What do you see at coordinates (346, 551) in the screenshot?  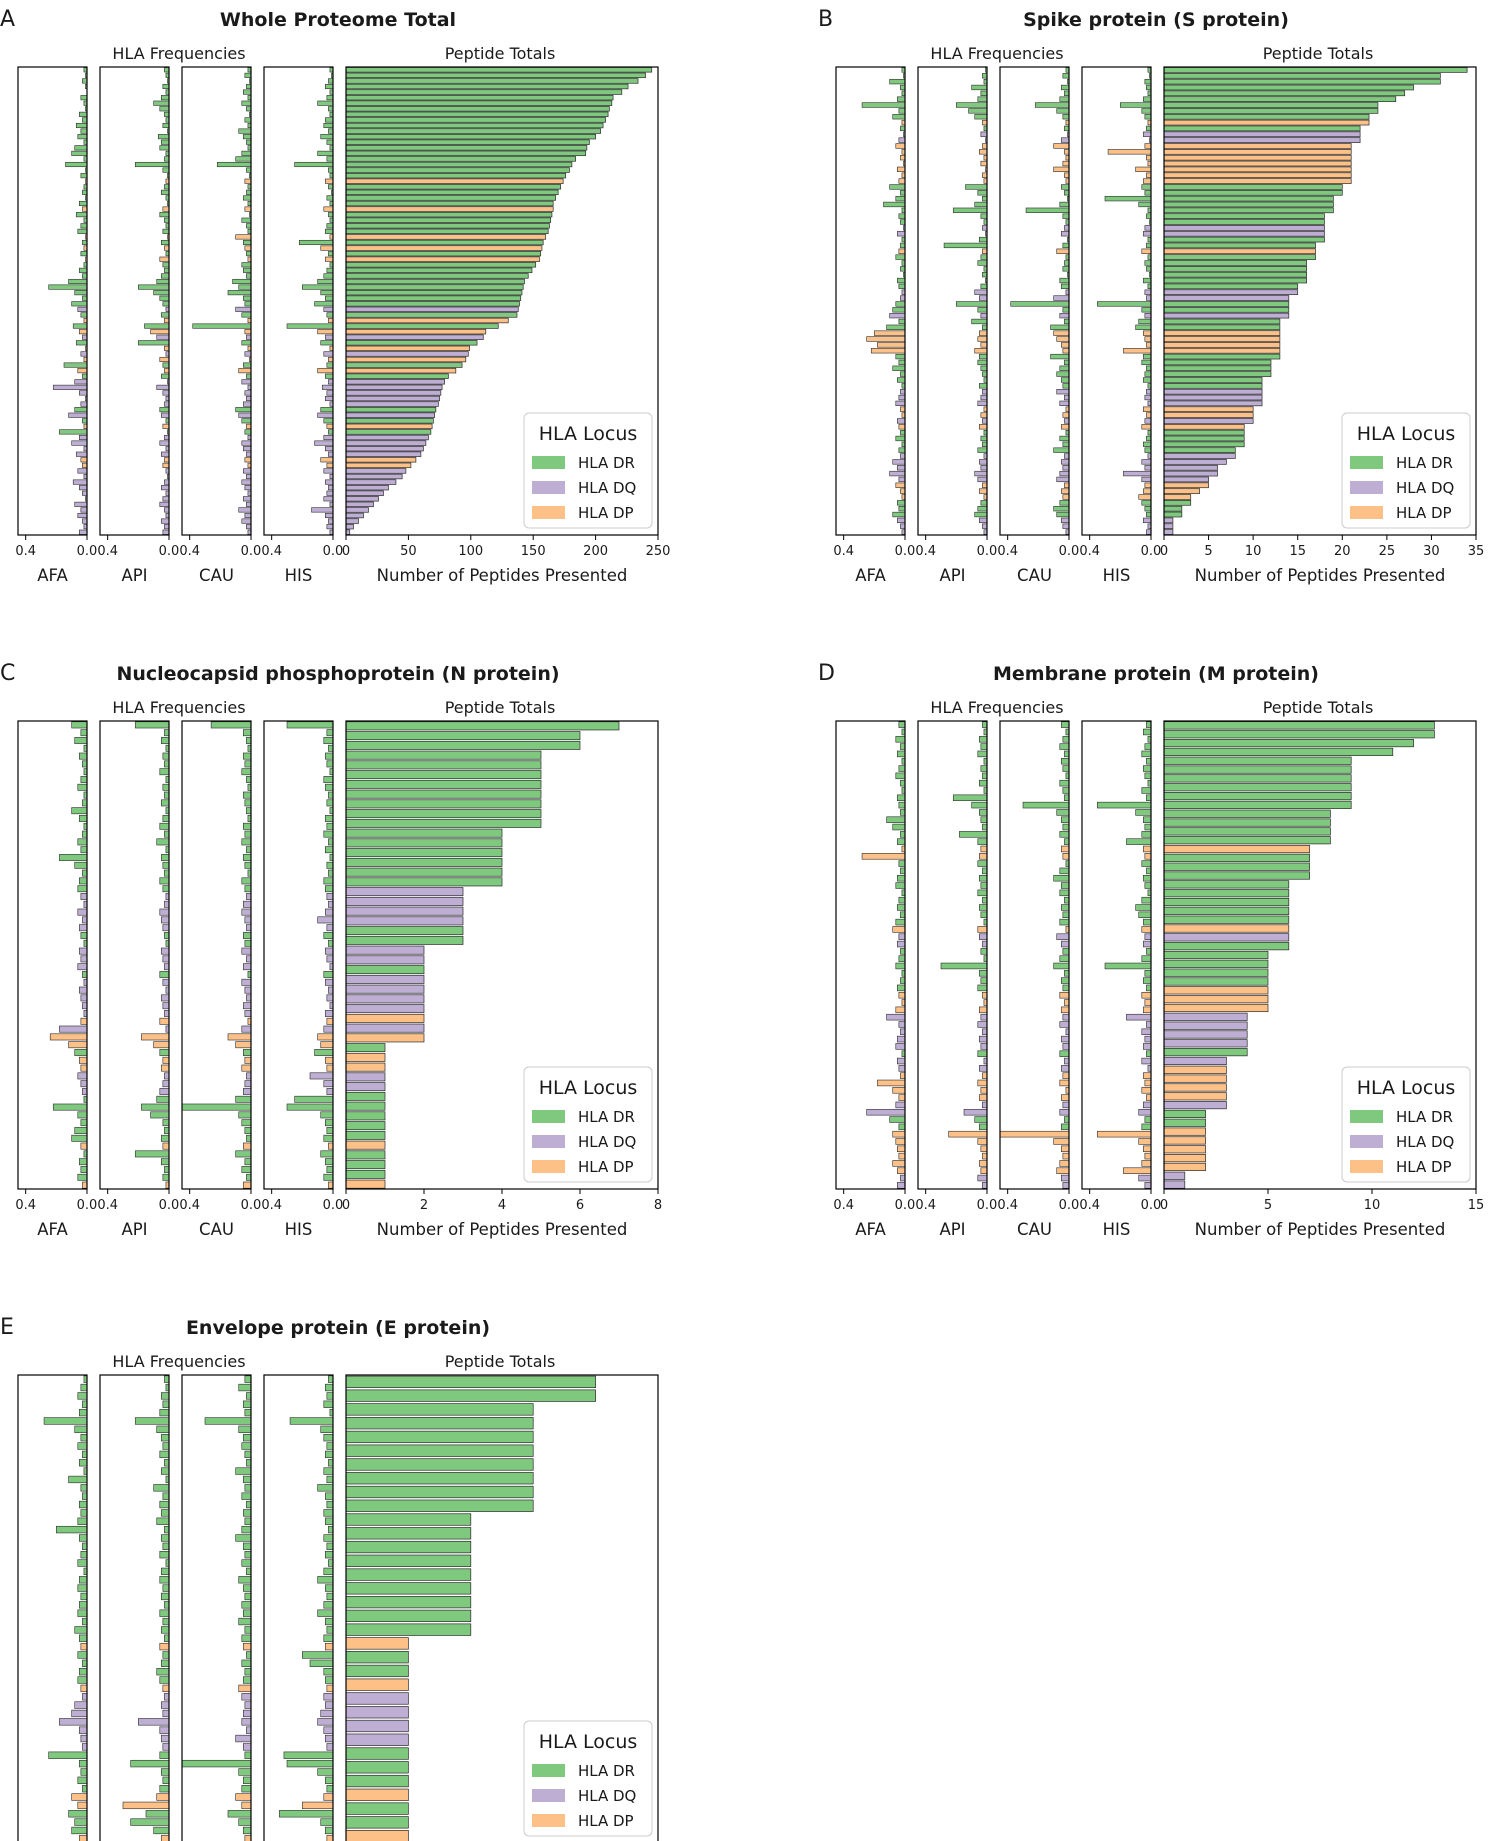 I see `totals-tick-label: 0` at bounding box center [346, 551].